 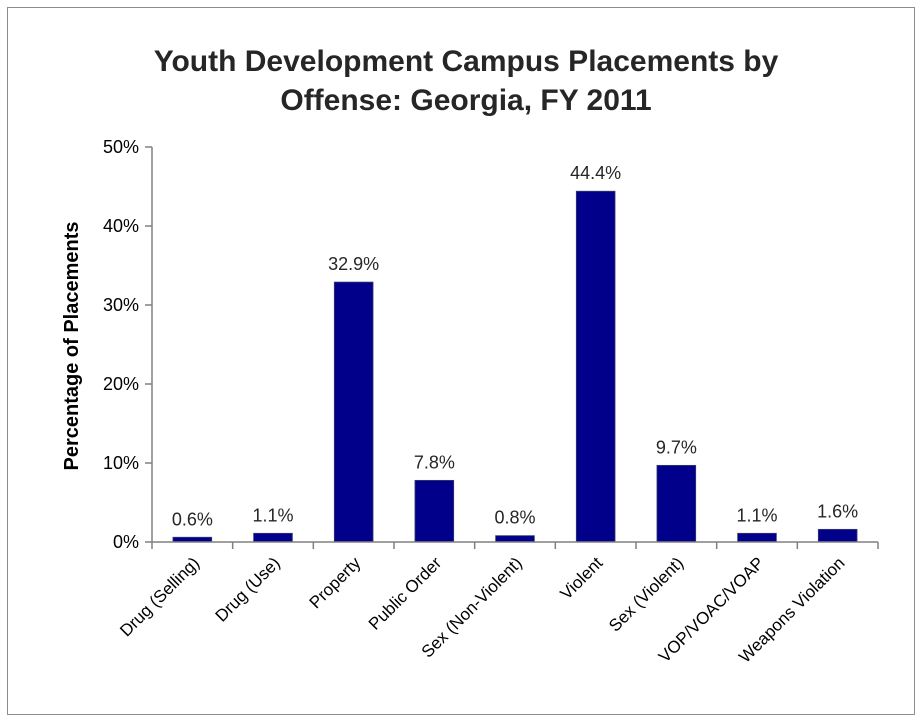 I want to click on x-axis, so click(x=515, y=545).